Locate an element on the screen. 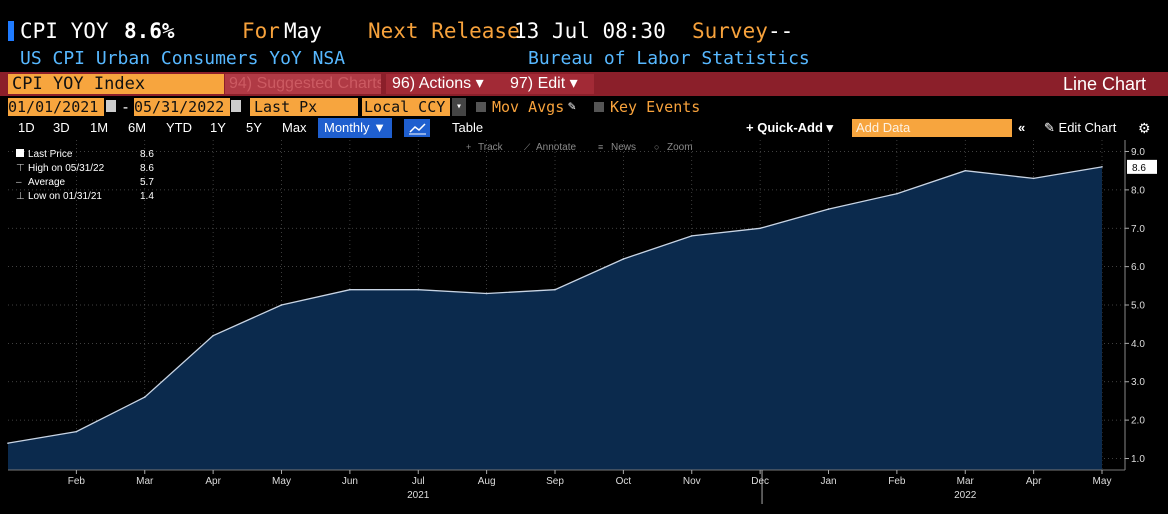 This screenshot has height=514, width=1168. field-select: Last Px is located at coordinates (304, 107).